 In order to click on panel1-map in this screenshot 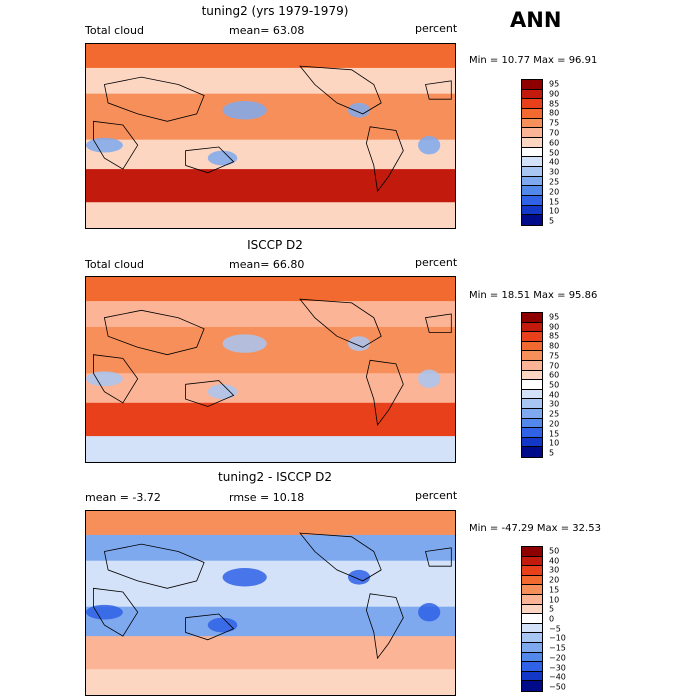, I will do `click(270, 136)`.